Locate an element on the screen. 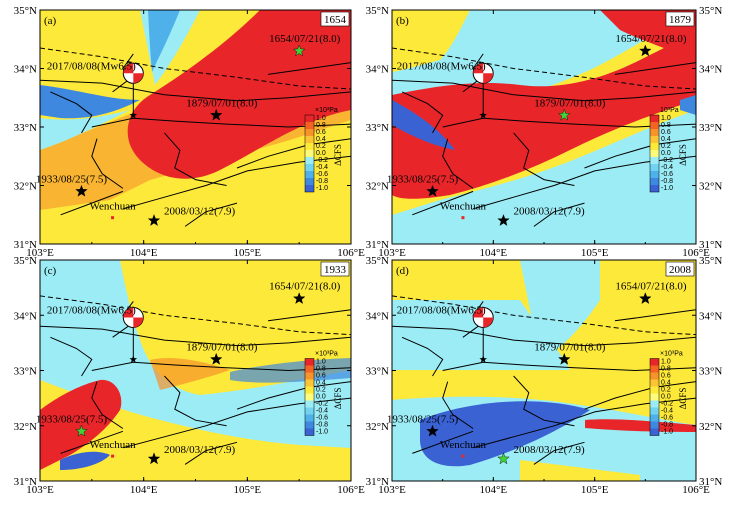 Image resolution: width=744 pixels, height=505 pixels. colorbar-label: ΔCFS is located at coordinates (338, 155).